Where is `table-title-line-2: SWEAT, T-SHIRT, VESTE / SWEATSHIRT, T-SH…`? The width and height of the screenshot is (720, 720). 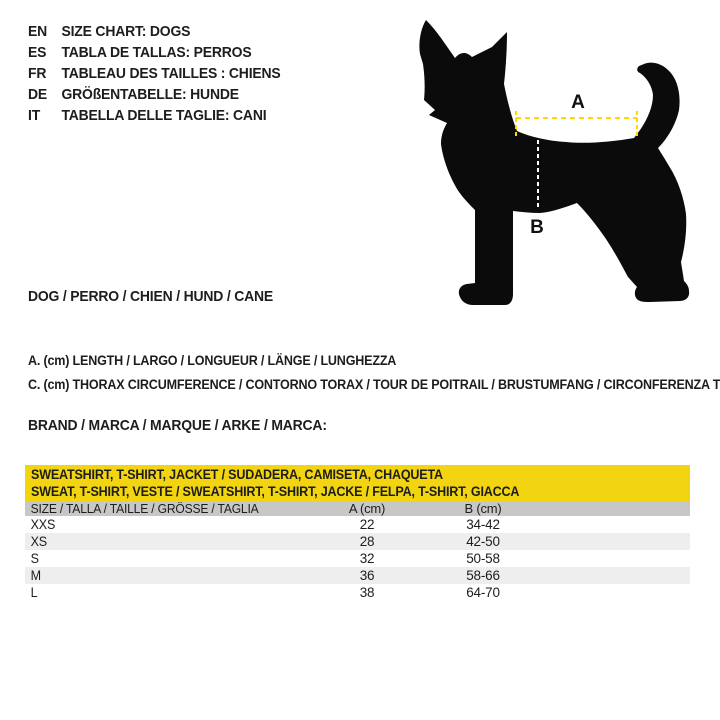
table-title-line-2: SWEAT, T-SHIRT, VESTE / SWEATSHIRT, T-SH… is located at coordinates (275, 491).